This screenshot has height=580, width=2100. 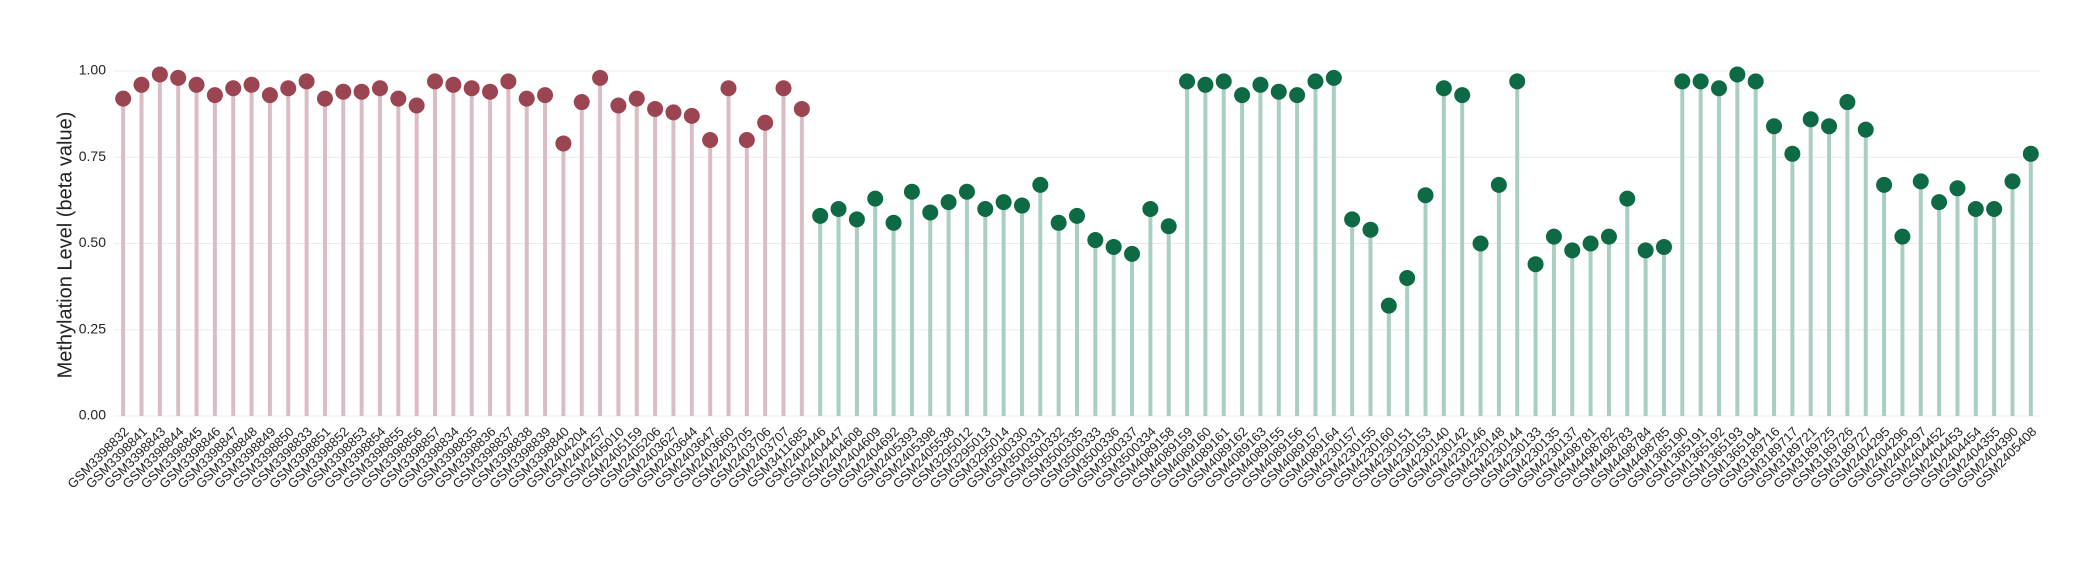 I want to click on y-tick-label: 0.75, so click(x=92, y=156).